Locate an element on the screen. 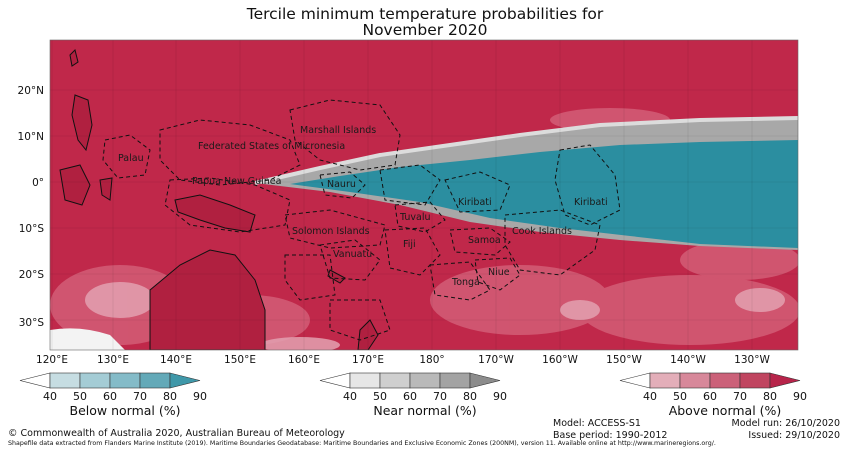 The image size is (850, 450). lon-label: 130°E is located at coordinates (113, 360).